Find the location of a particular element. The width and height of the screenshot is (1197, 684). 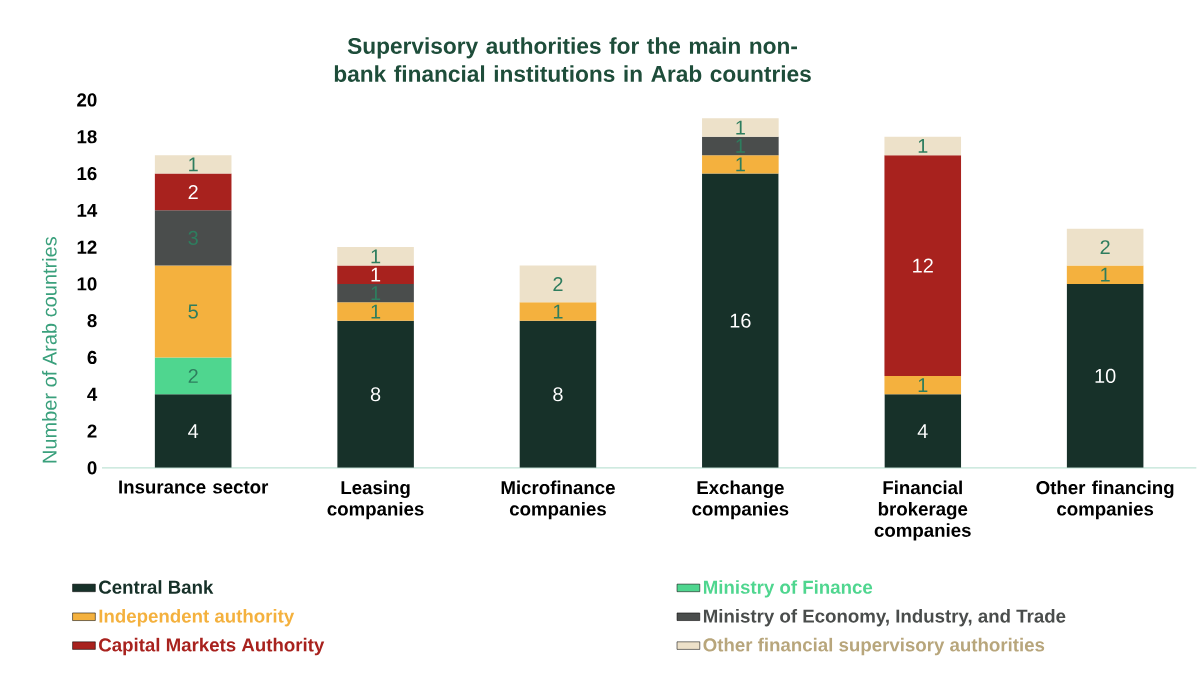

y-tick-label: 8 is located at coordinates (92, 321).